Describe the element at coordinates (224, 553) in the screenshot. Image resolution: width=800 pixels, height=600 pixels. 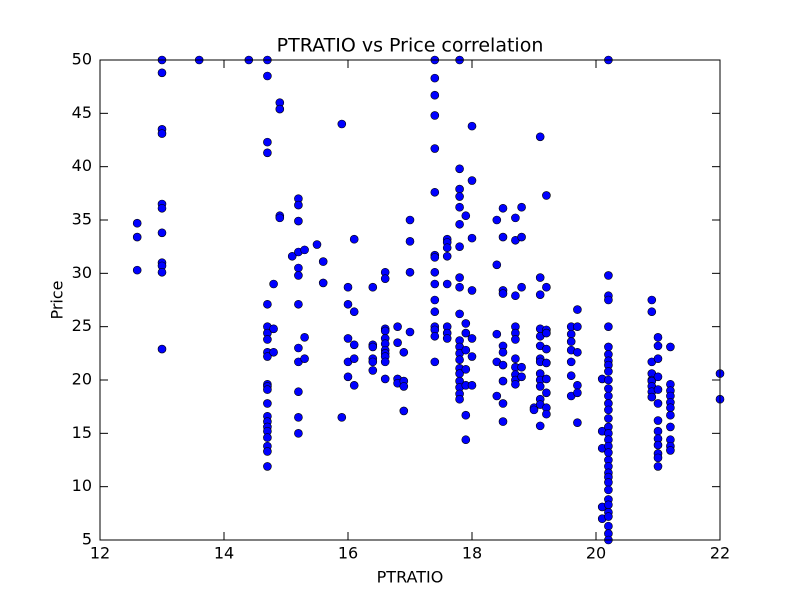
I see `x-tick-label: 14` at that location.